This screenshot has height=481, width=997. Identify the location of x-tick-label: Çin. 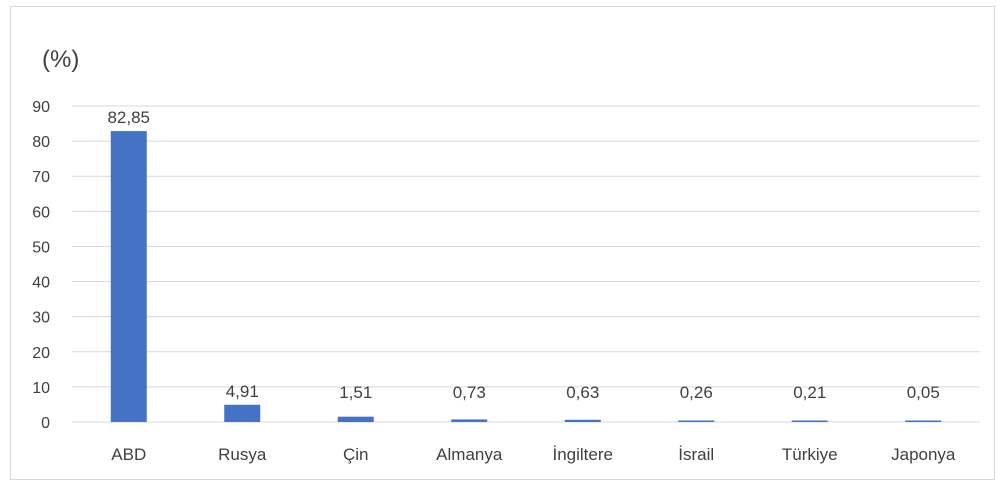
(356, 454).